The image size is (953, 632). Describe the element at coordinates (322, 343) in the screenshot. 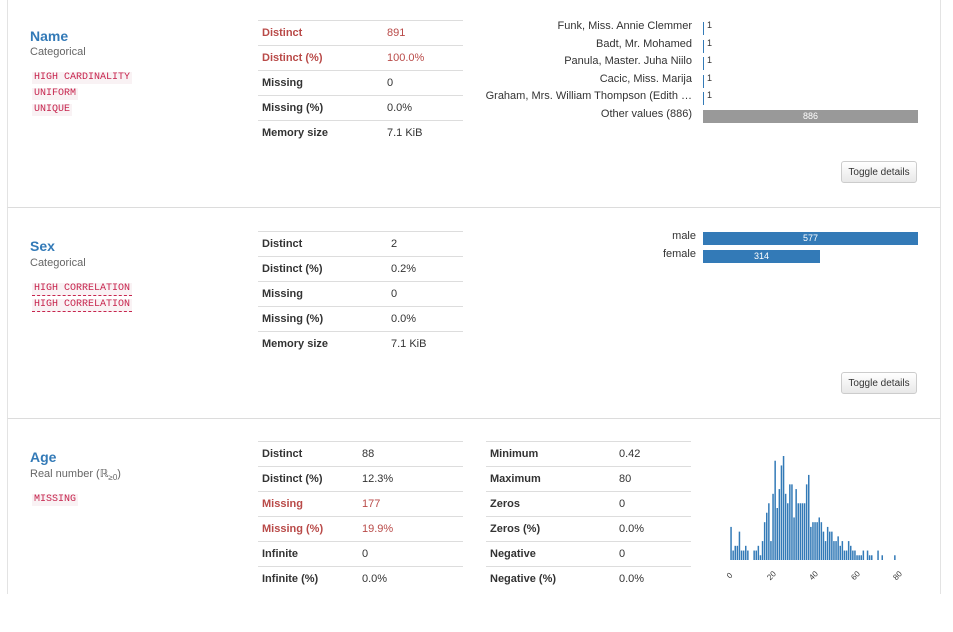

I see `stat-key: Memory size` at that location.